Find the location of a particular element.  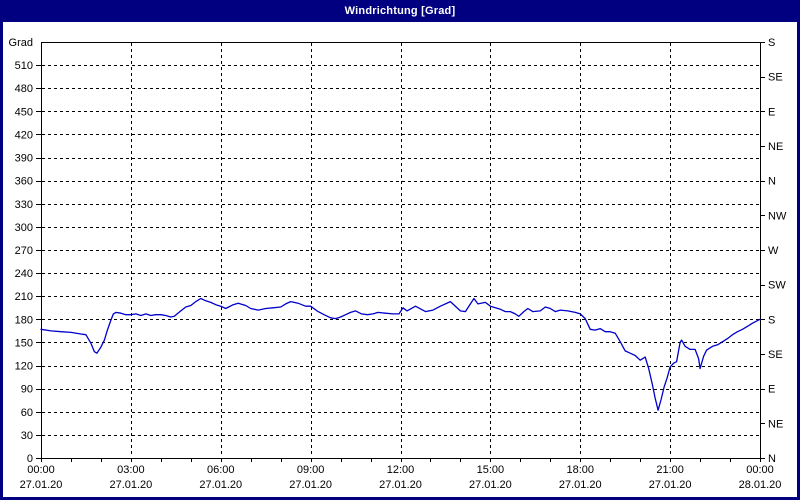

y-left-tick-label: 240 is located at coordinates (24, 274).